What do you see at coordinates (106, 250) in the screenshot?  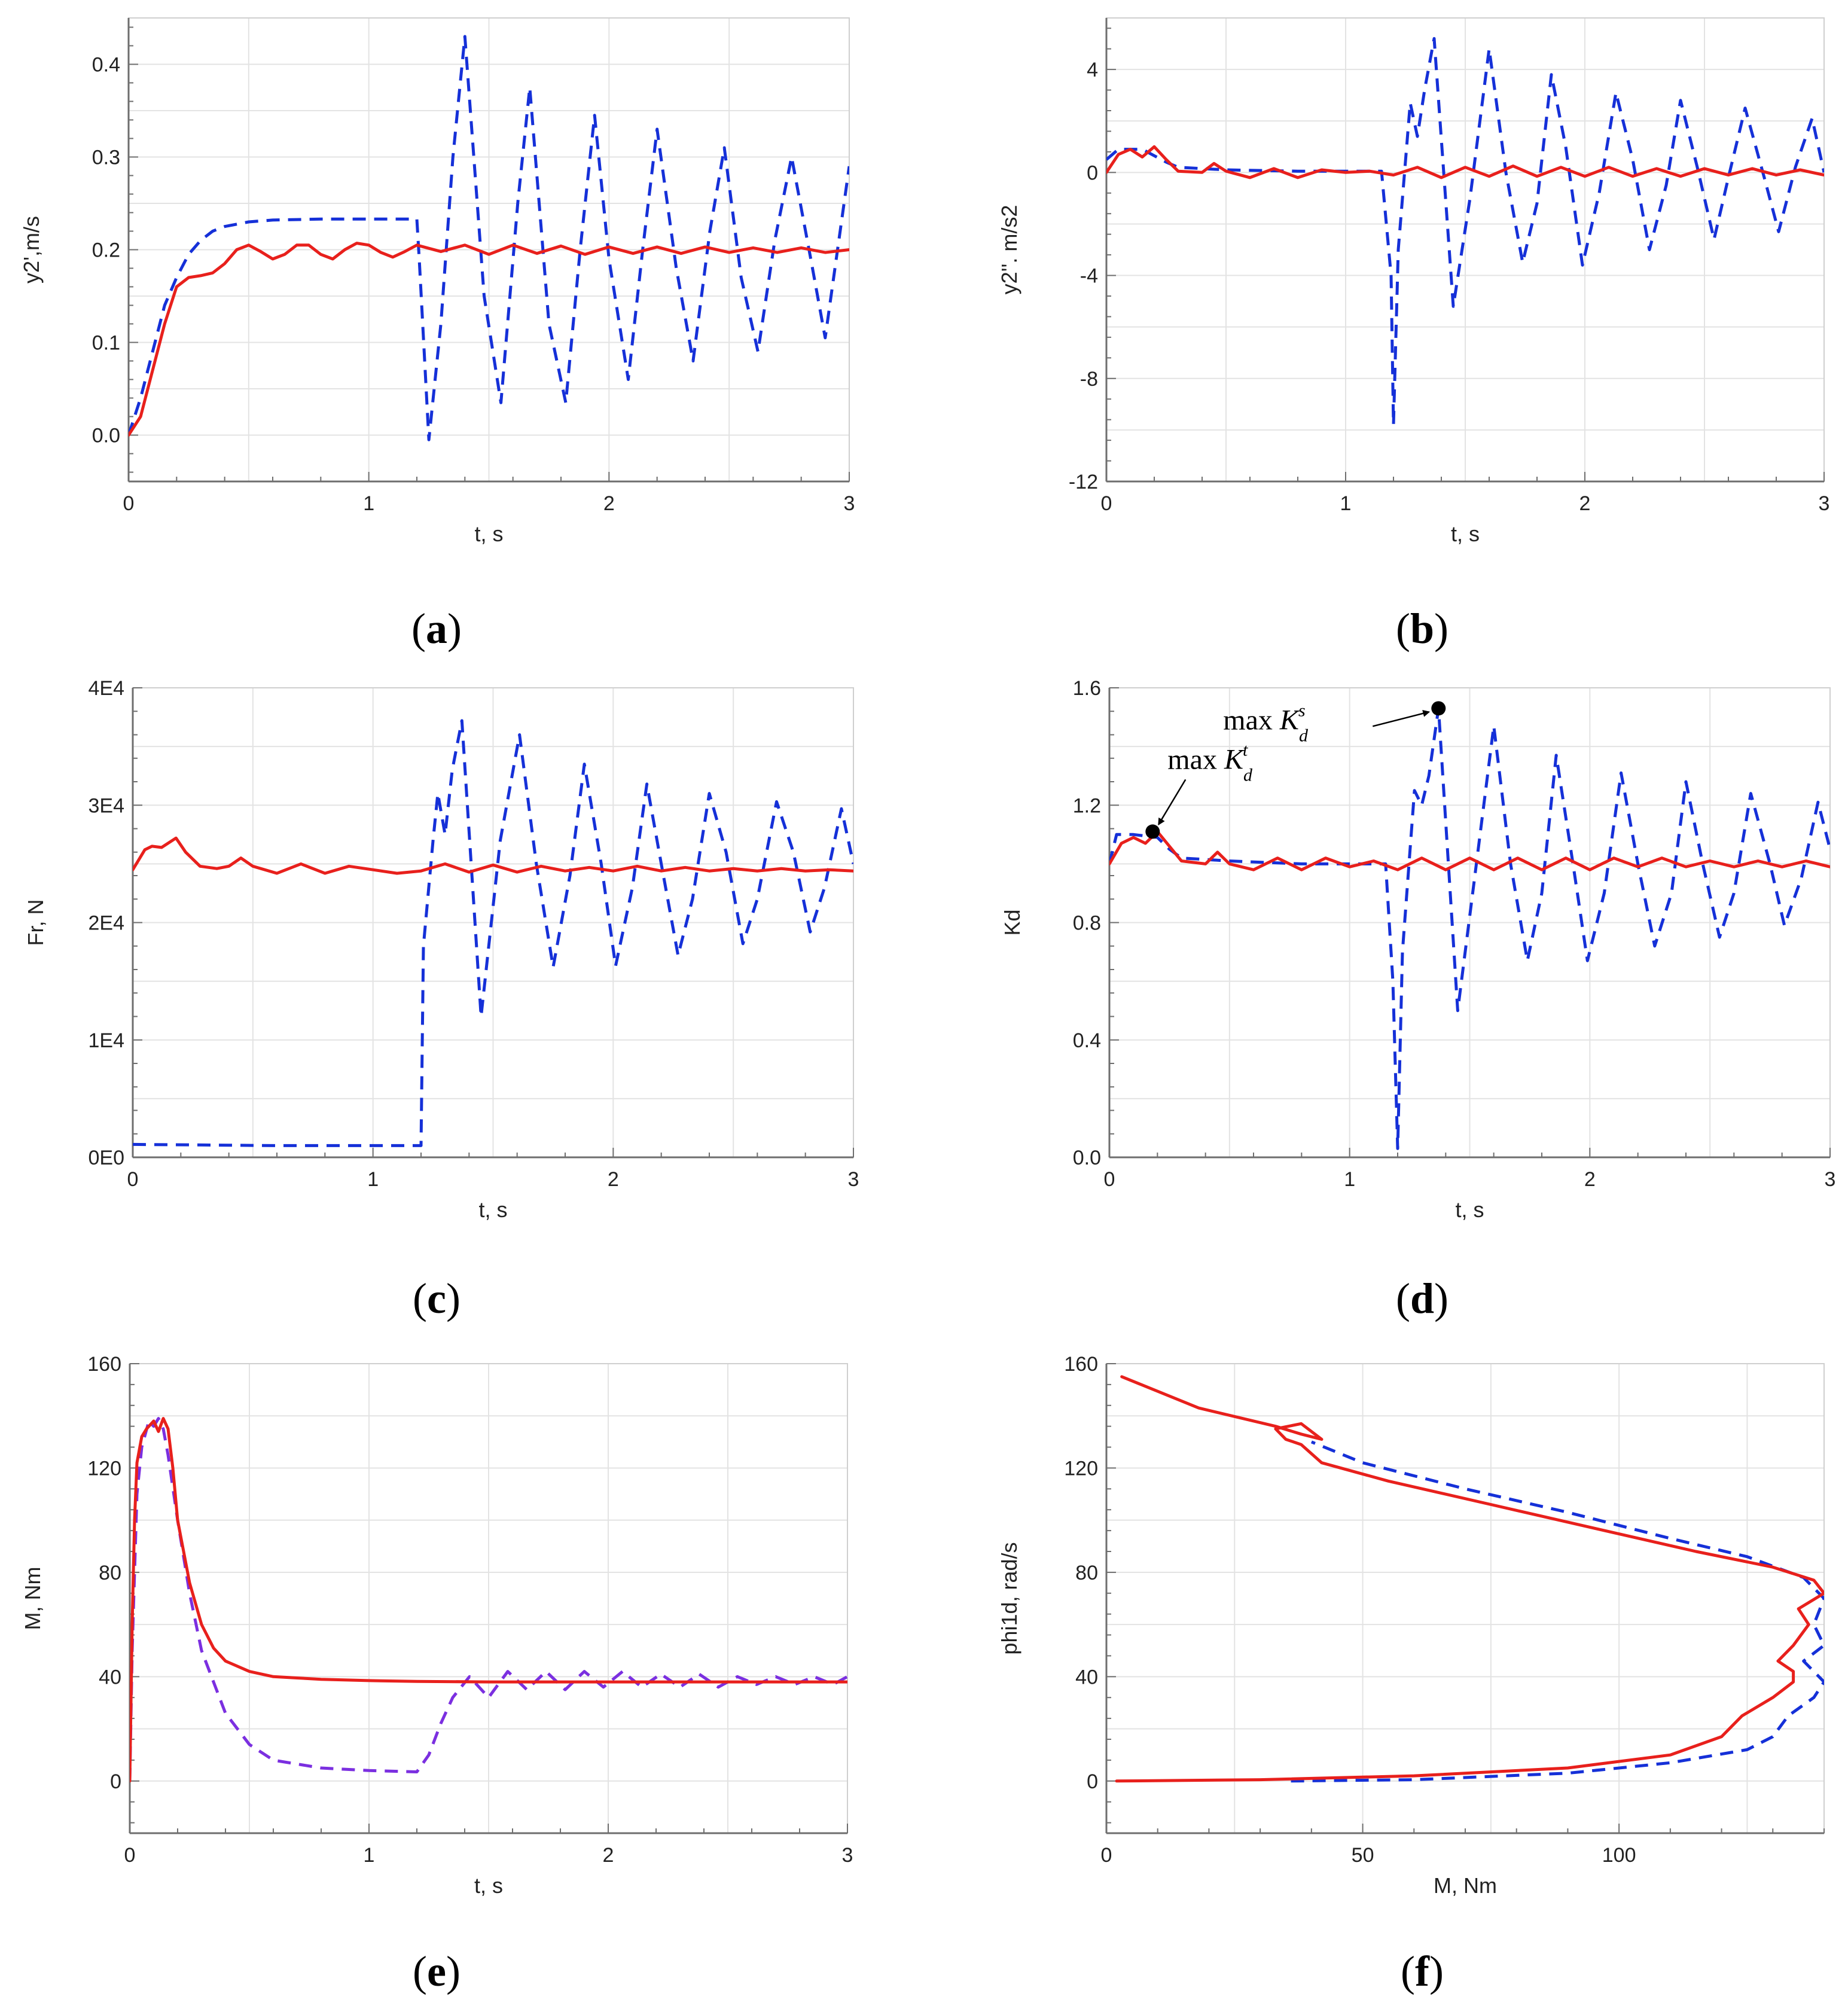 I see `y-tick-label: 0.2` at bounding box center [106, 250].